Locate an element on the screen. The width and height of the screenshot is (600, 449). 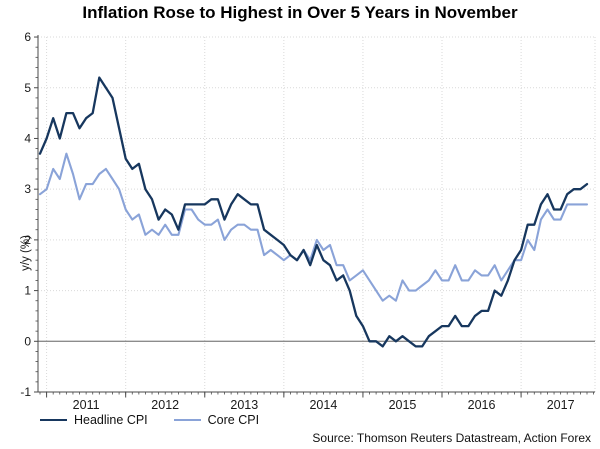
legend-label-headline-cpi: Headline CPI is located at coordinates (111, 420).